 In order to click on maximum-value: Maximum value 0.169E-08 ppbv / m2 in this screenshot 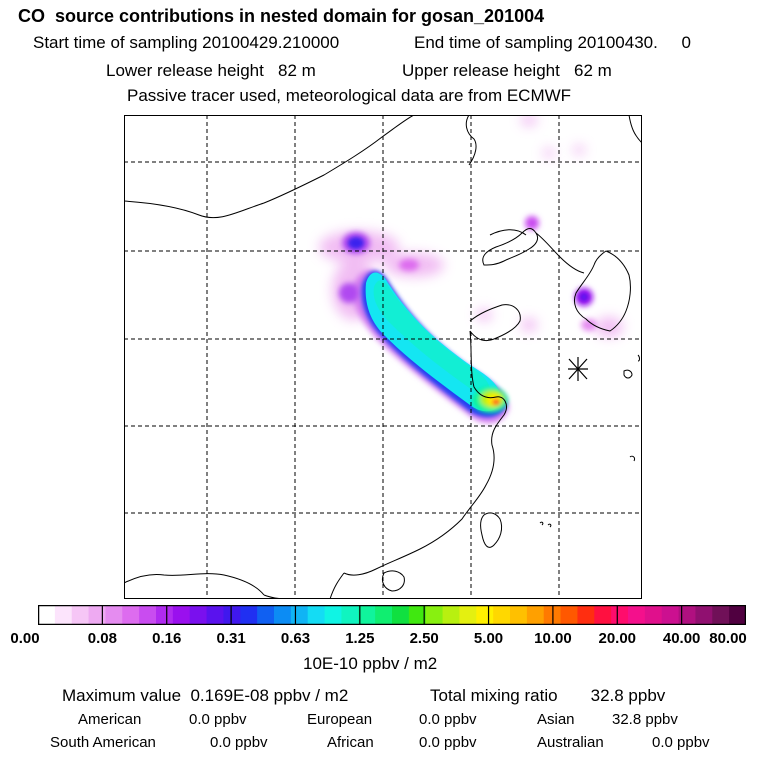, I will do `click(205, 695)`.